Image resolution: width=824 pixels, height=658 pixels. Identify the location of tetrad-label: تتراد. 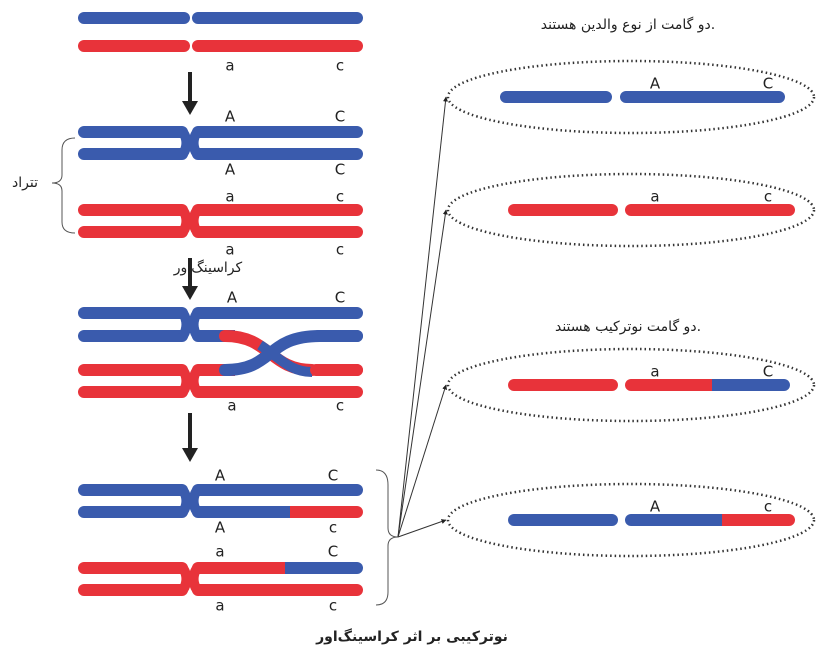
(25, 183).